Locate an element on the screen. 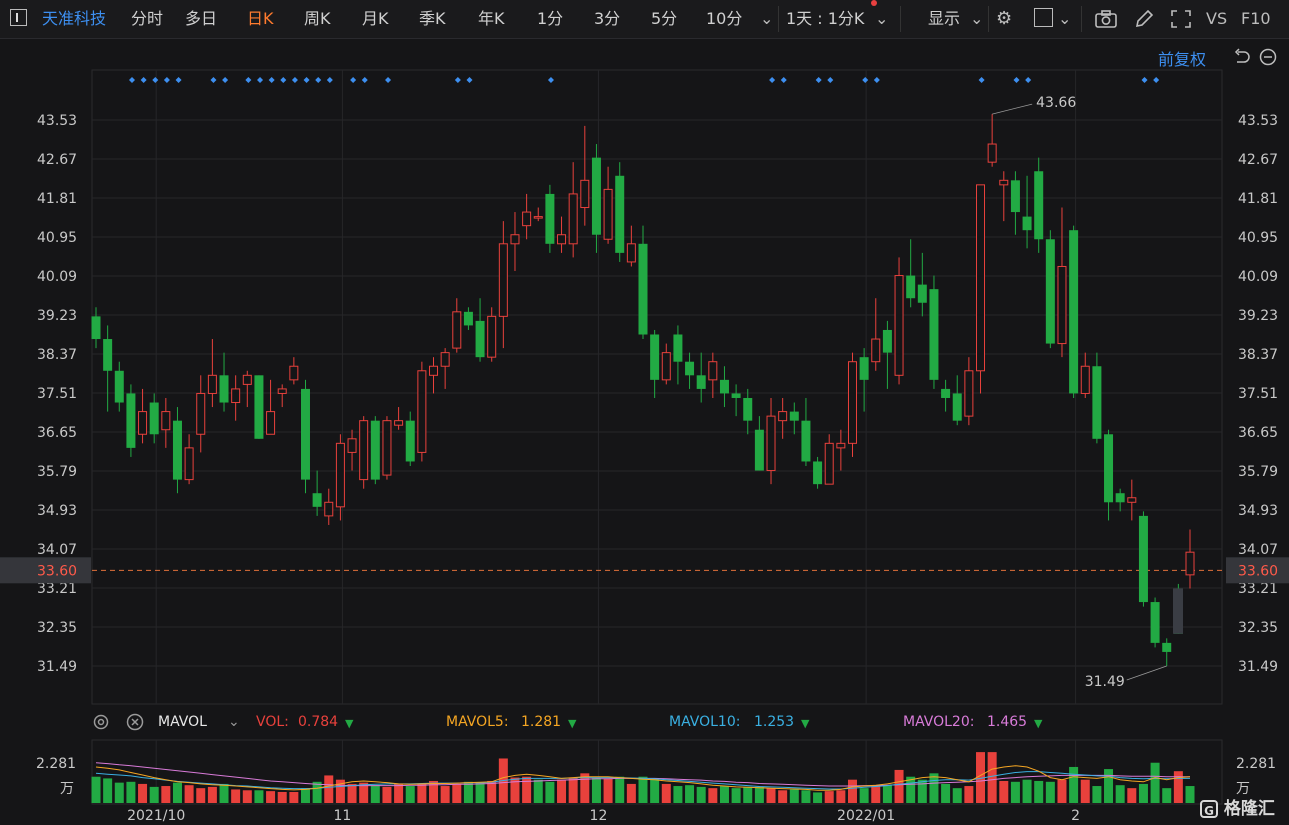 The image size is (1289, 825). low-leader-line is located at coordinates (1146, 673).